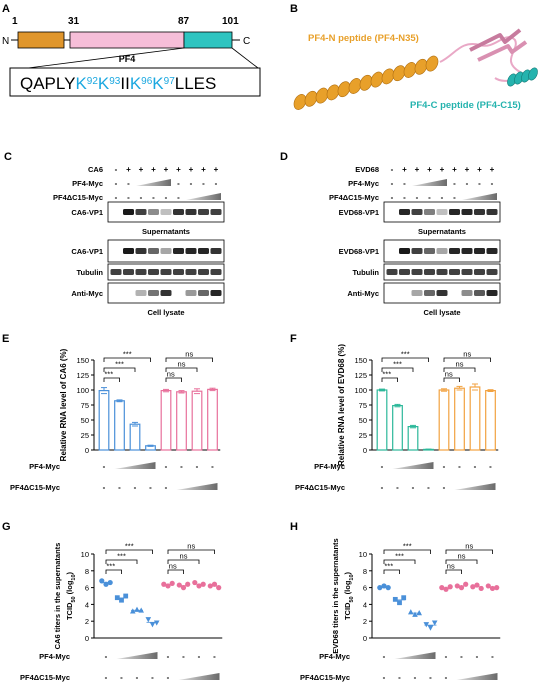  I want to click on peptide-n-helix, so click(366, 82).